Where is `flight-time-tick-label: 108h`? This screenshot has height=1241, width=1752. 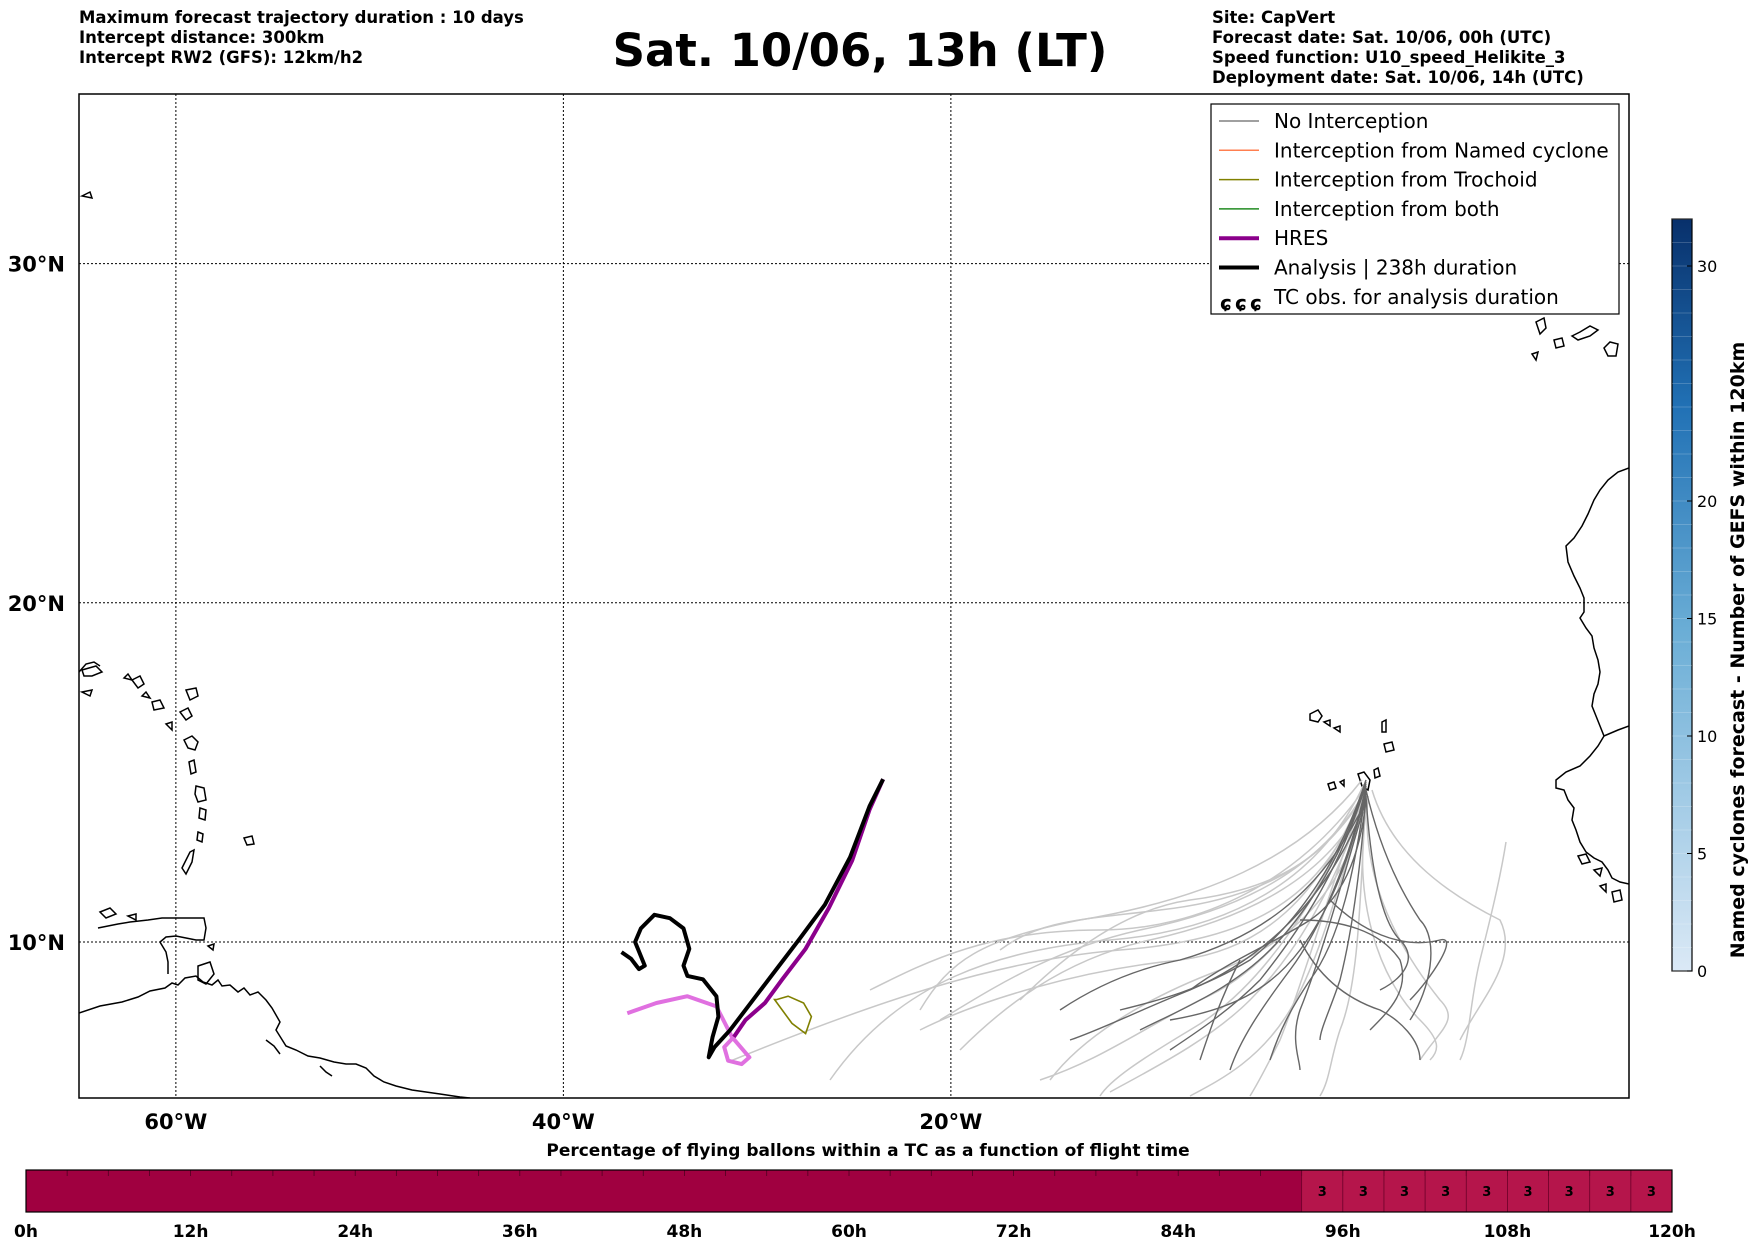
flight-time-tick-label: 108h is located at coordinates (1508, 1231).